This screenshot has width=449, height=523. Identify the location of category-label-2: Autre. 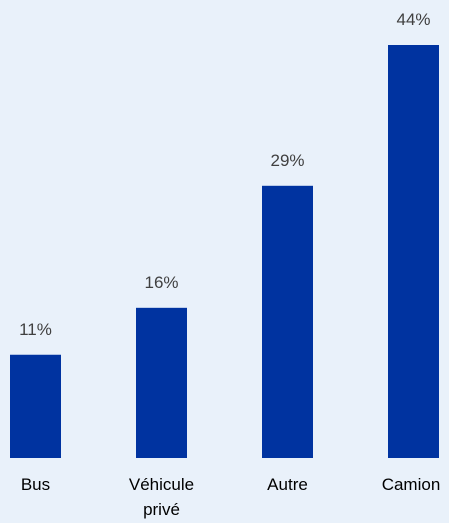
(287, 484).